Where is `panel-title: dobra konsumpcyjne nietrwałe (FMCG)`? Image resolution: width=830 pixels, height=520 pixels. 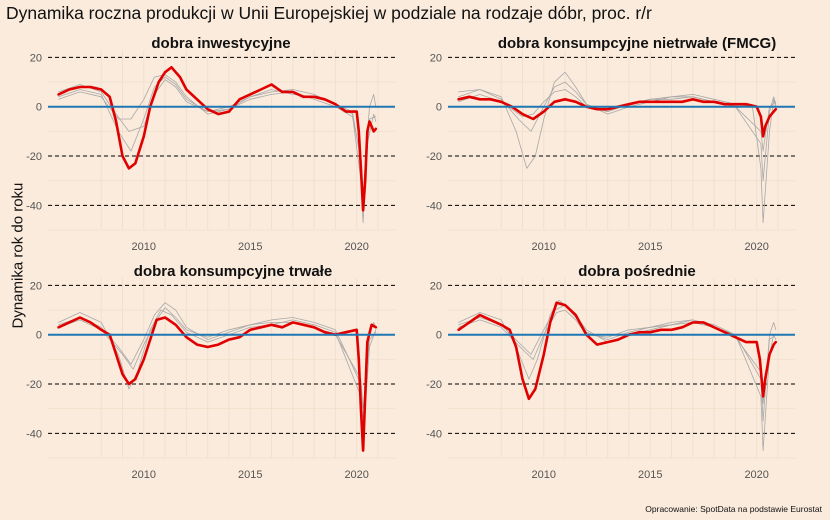 panel-title: dobra konsumpcyjne nietrwałe (FMCG) is located at coordinates (637, 43).